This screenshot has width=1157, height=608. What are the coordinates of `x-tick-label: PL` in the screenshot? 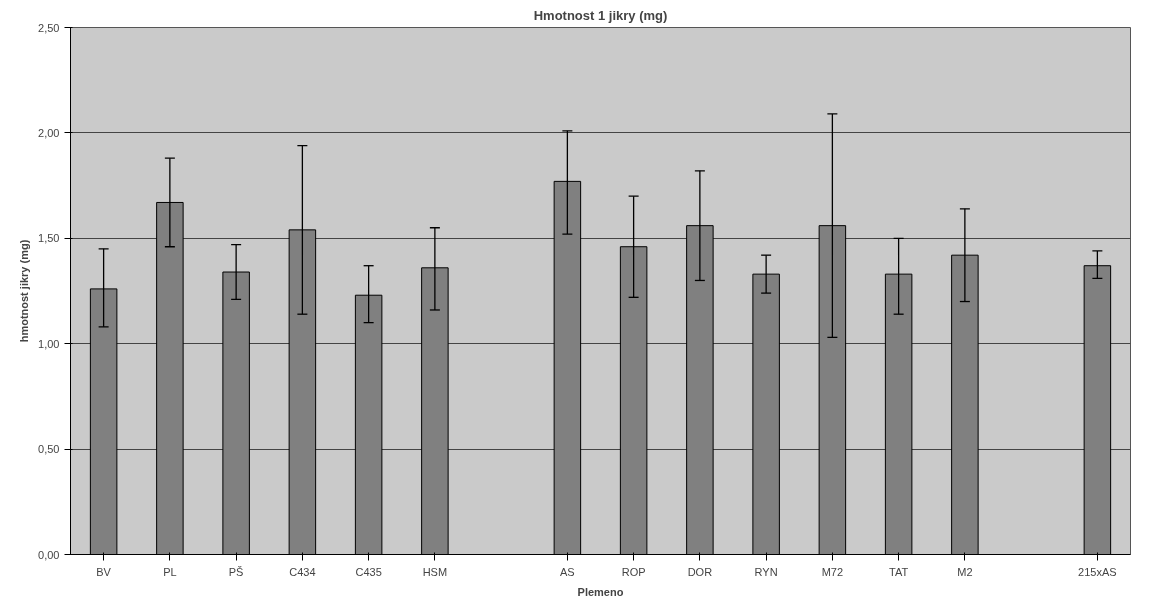 It's located at (170, 571).